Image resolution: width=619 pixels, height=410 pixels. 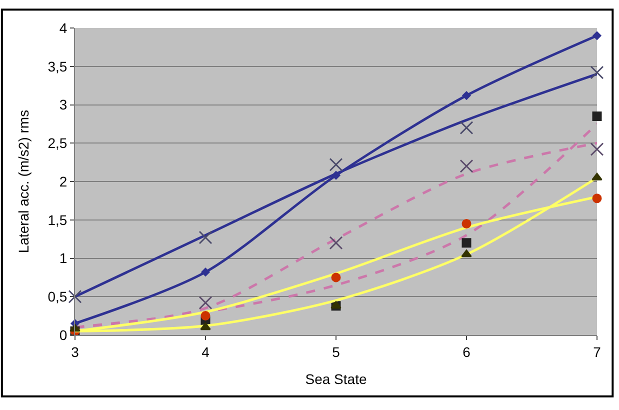 What do you see at coordinates (75, 352) in the screenshot?
I see `x-tick-label: 3` at bounding box center [75, 352].